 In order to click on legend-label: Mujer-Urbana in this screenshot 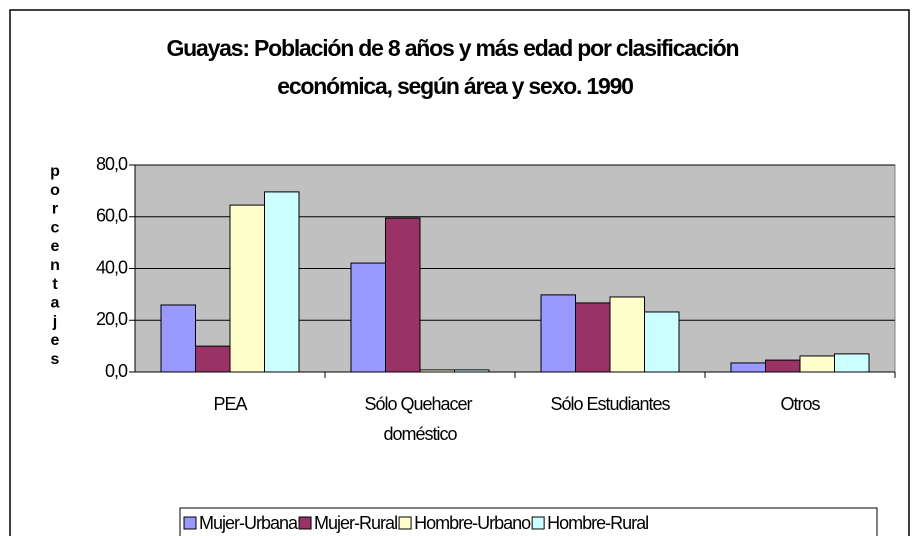, I will do `click(249, 523)`.